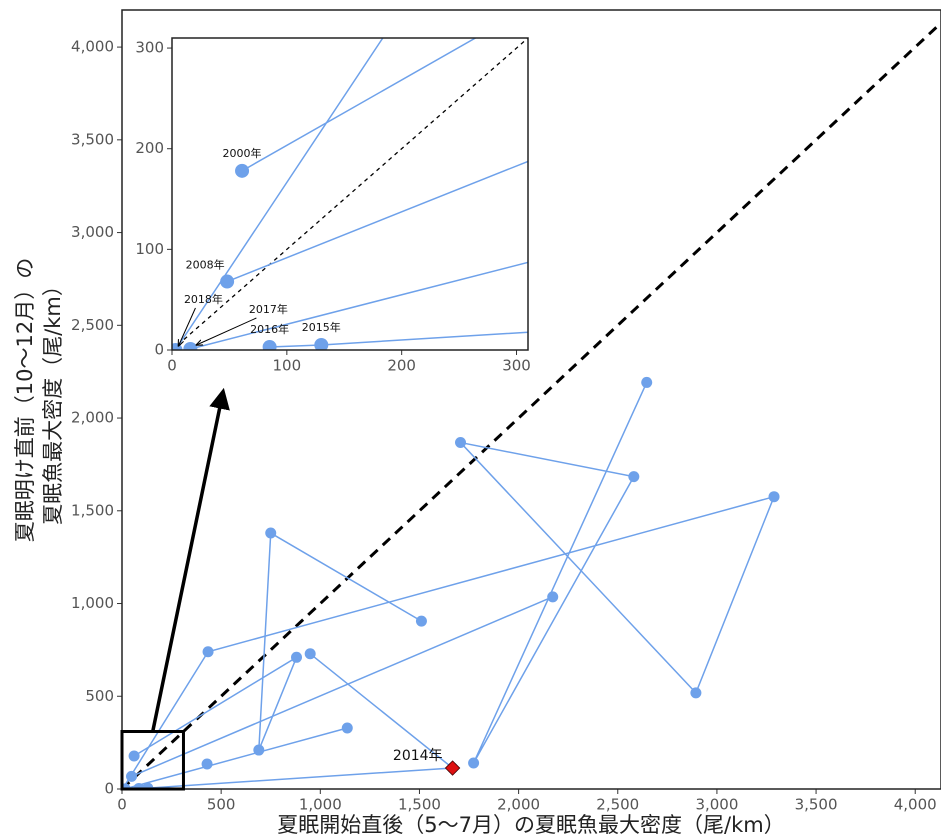 This screenshot has width=941, height=839. What do you see at coordinates (149, 249) in the screenshot?
I see `y-tick-label: 100` at bounding box center [149, 249].